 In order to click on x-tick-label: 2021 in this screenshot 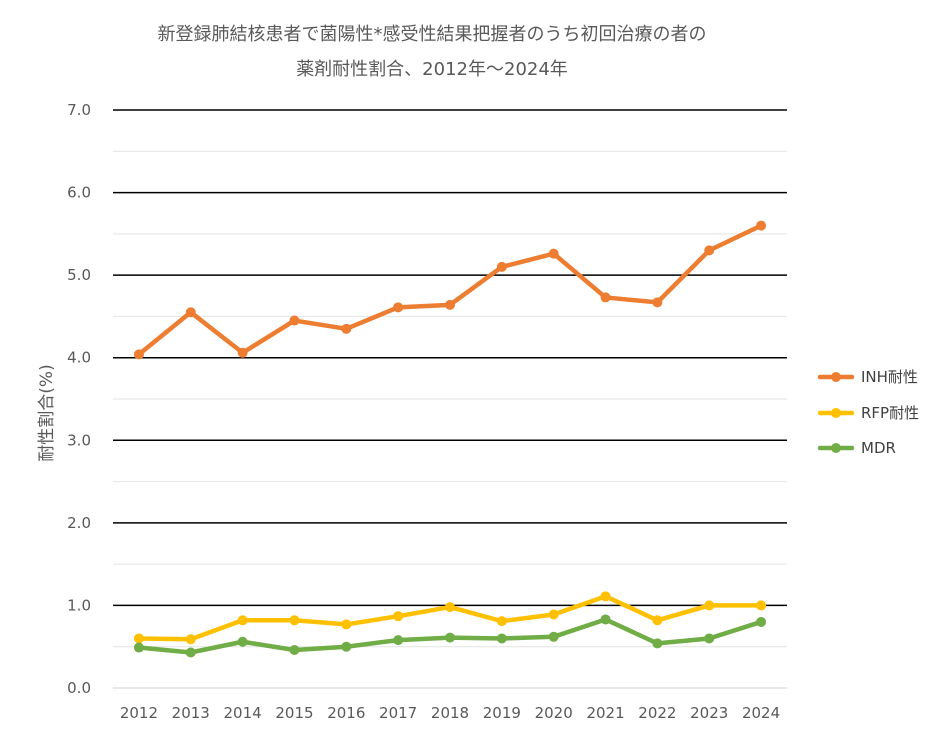, I will do `click(605, 713)`.